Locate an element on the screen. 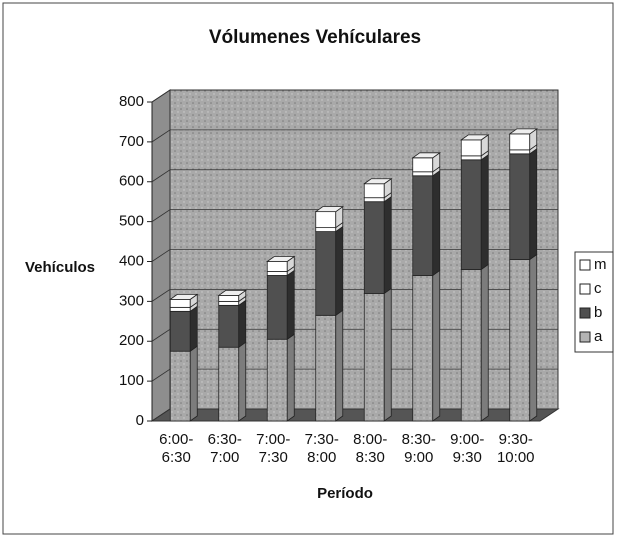 The width and height of the screenshot is (617, 537). x-tick-label: 9:30-10:00 is located at coordinates (515, 448).